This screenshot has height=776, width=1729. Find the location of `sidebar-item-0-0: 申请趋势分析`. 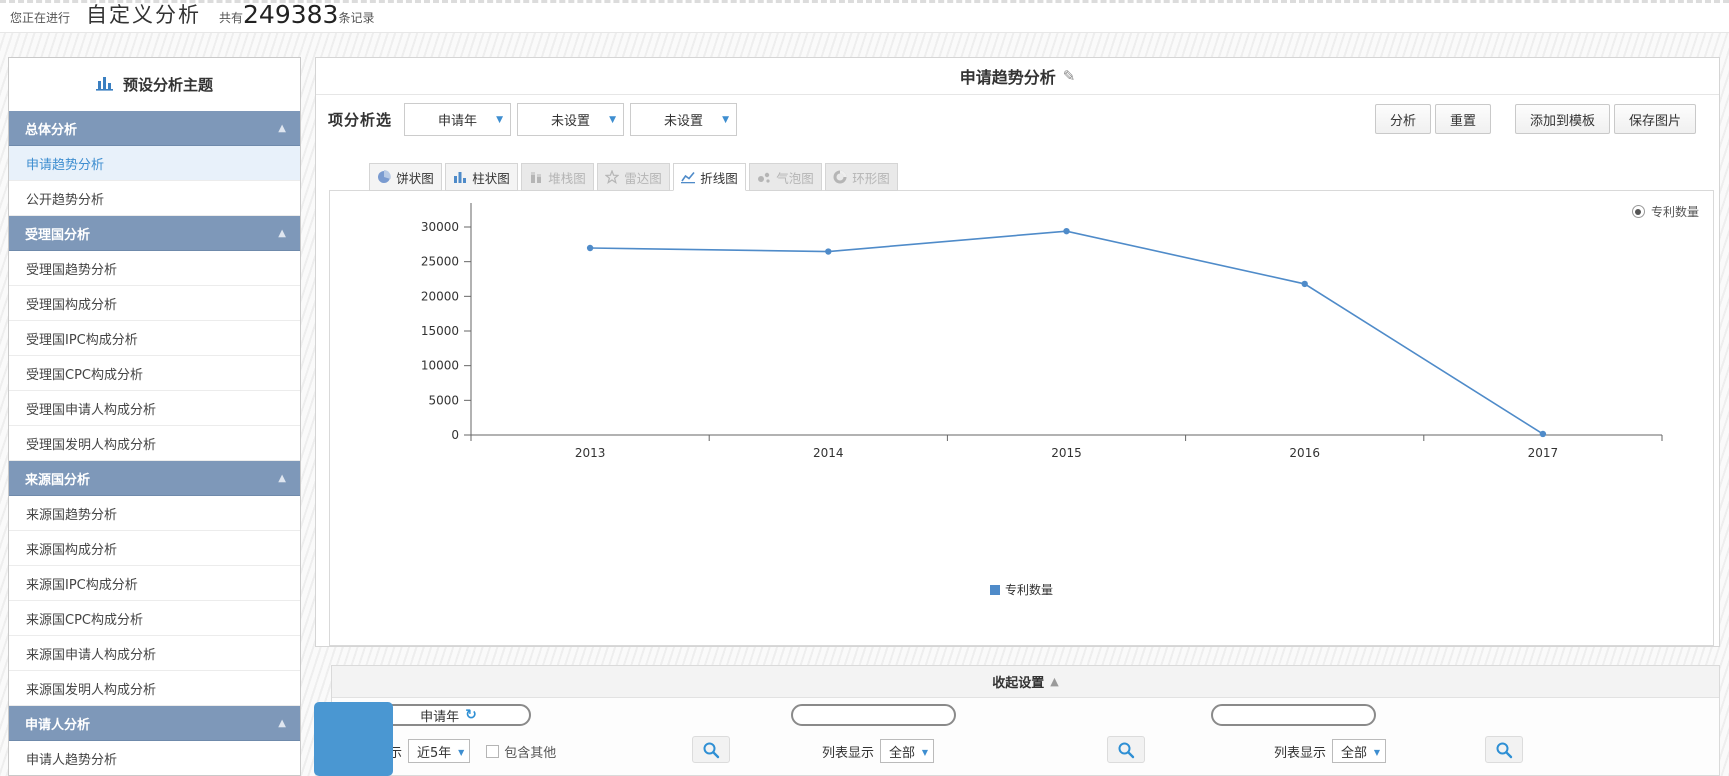

sidebar-item-0-0: 申请趋势分析 is located at coordinates (154, 163).